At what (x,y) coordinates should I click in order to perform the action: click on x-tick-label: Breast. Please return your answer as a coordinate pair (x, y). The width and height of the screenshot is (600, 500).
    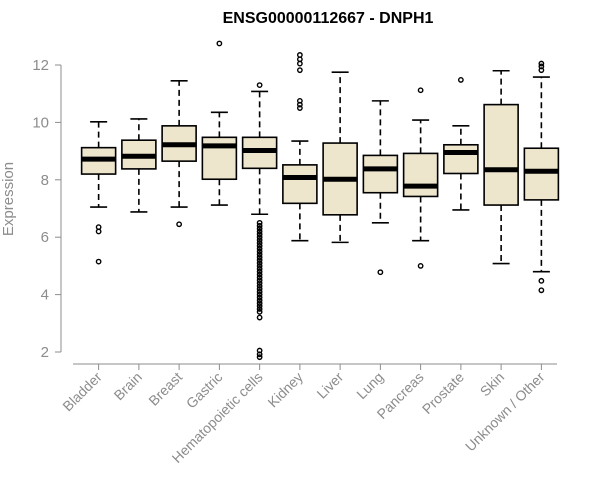
    Looking at the image, I should click on (165, 389).